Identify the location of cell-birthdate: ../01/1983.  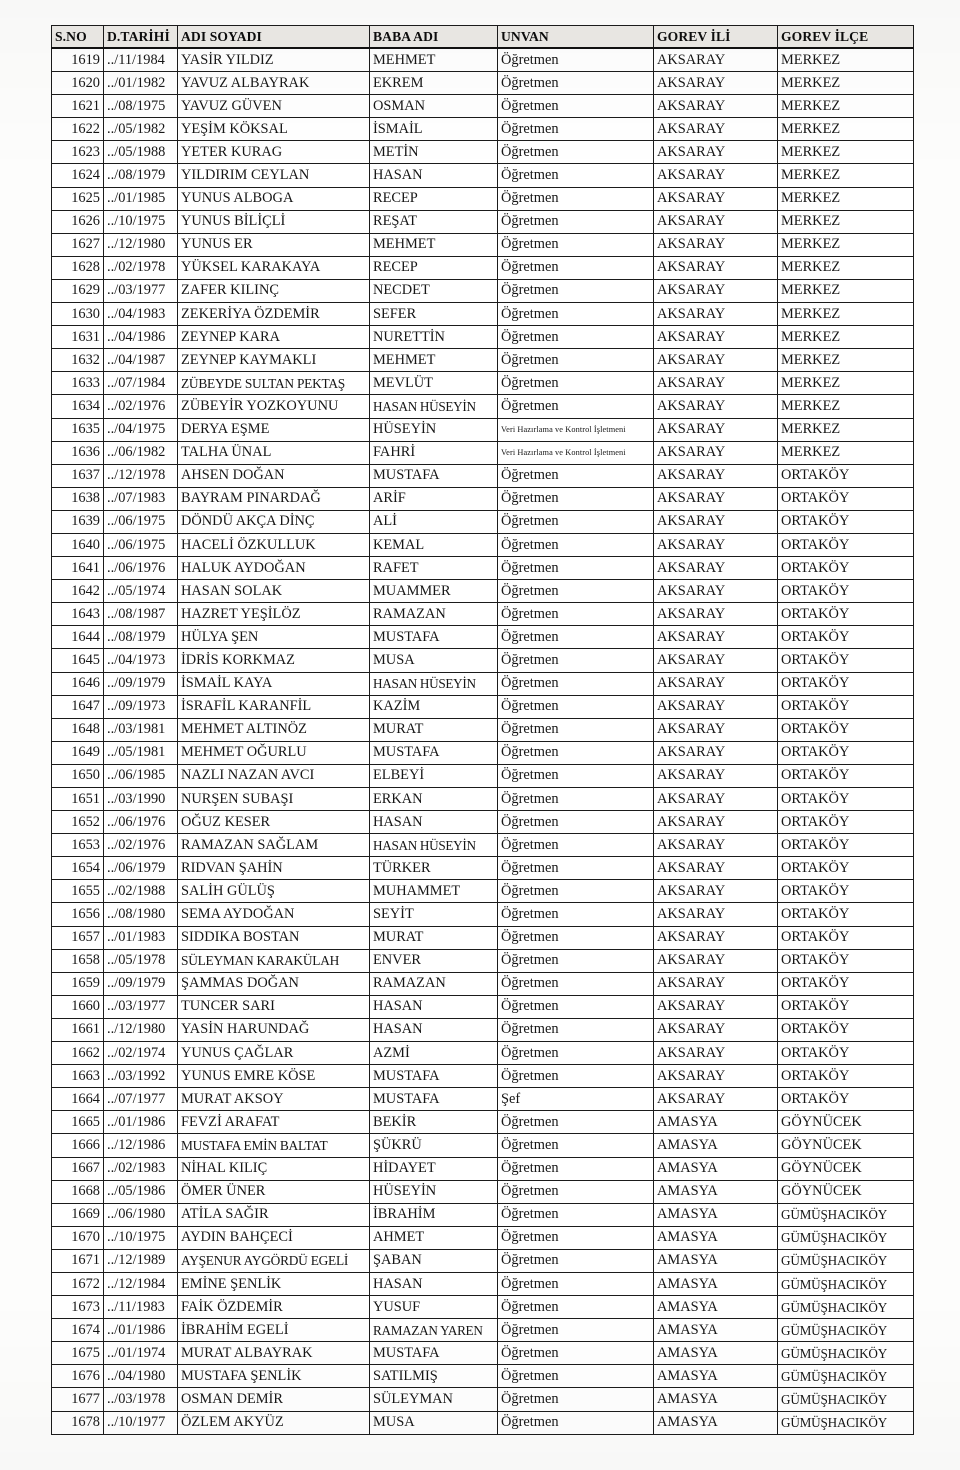
(140, 937).